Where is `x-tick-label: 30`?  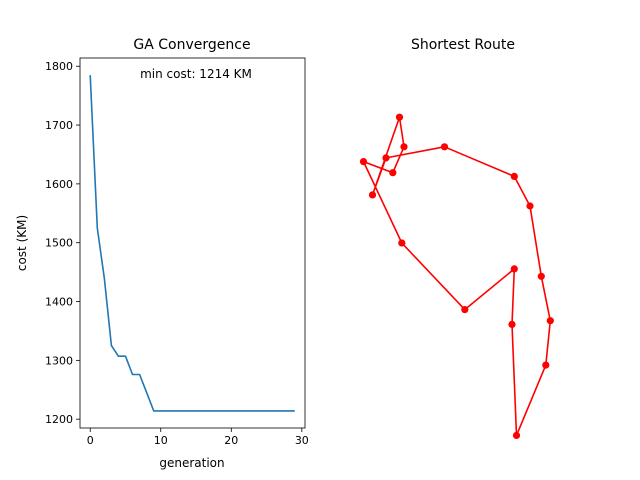
x-tick-label: 30 is located at coordinates (302, 440).